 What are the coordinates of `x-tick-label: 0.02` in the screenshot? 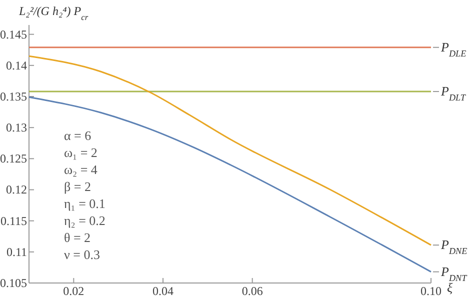 It's located at (73, 290).